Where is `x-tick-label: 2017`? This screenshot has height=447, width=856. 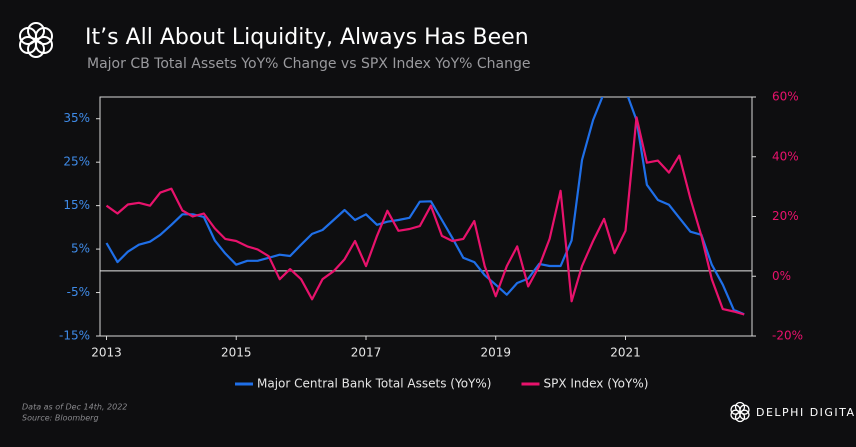 x-tick-label: 2017 is located at coordinates (366, 353).